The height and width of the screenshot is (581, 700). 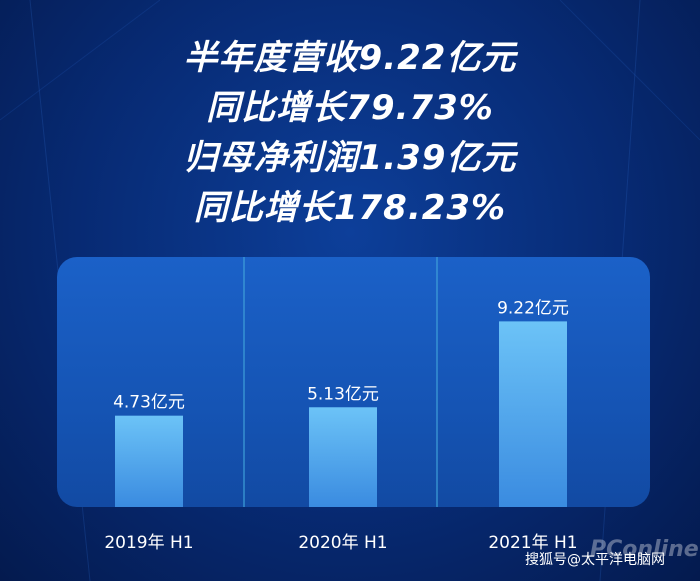 I want to click on headline-net-profit: 归母净利润1.39亿元, so click(x=350, y=158).